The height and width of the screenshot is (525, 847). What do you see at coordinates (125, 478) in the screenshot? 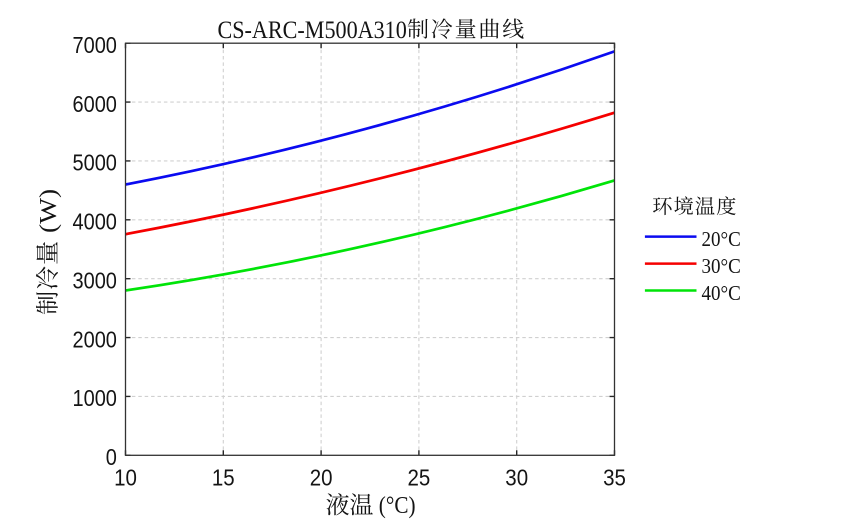
I see `svg-text: 10` at bounding box center [125, 478].